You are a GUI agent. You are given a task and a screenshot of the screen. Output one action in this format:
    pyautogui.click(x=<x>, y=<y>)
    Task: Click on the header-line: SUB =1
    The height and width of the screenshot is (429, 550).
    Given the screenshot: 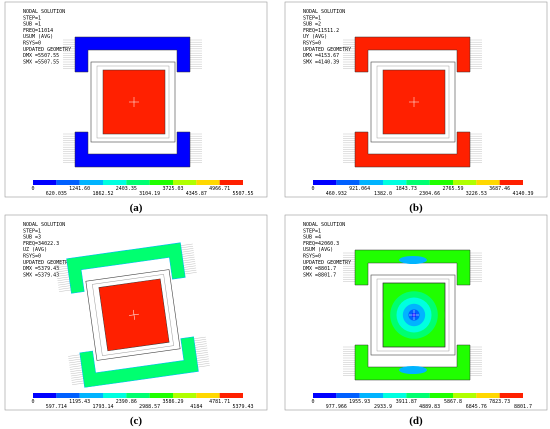 What is the action you would take?
    pyautogui.click(x=32, y=25)
    